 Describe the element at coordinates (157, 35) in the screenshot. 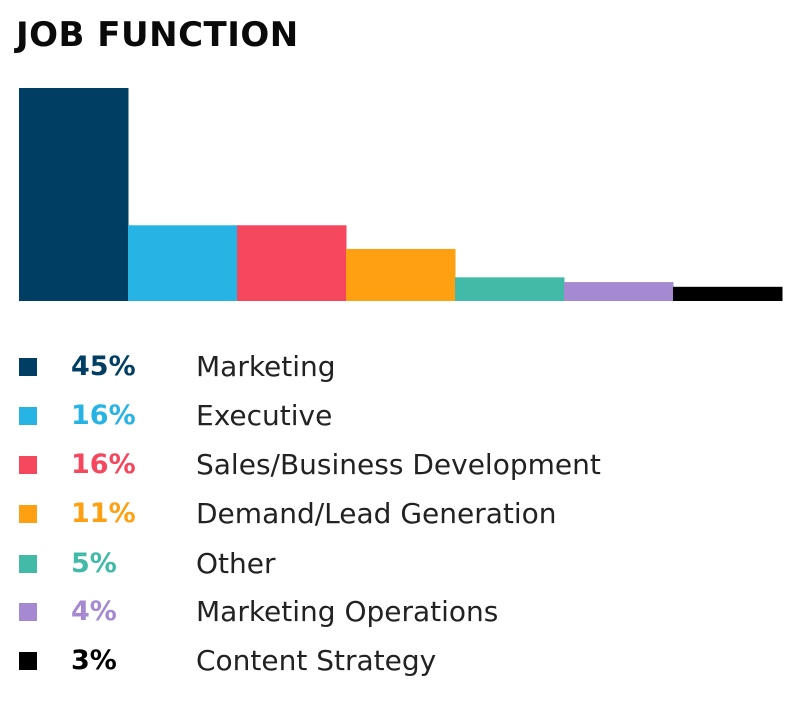

I see `chart-title: JOB FUNCTION` at that location.